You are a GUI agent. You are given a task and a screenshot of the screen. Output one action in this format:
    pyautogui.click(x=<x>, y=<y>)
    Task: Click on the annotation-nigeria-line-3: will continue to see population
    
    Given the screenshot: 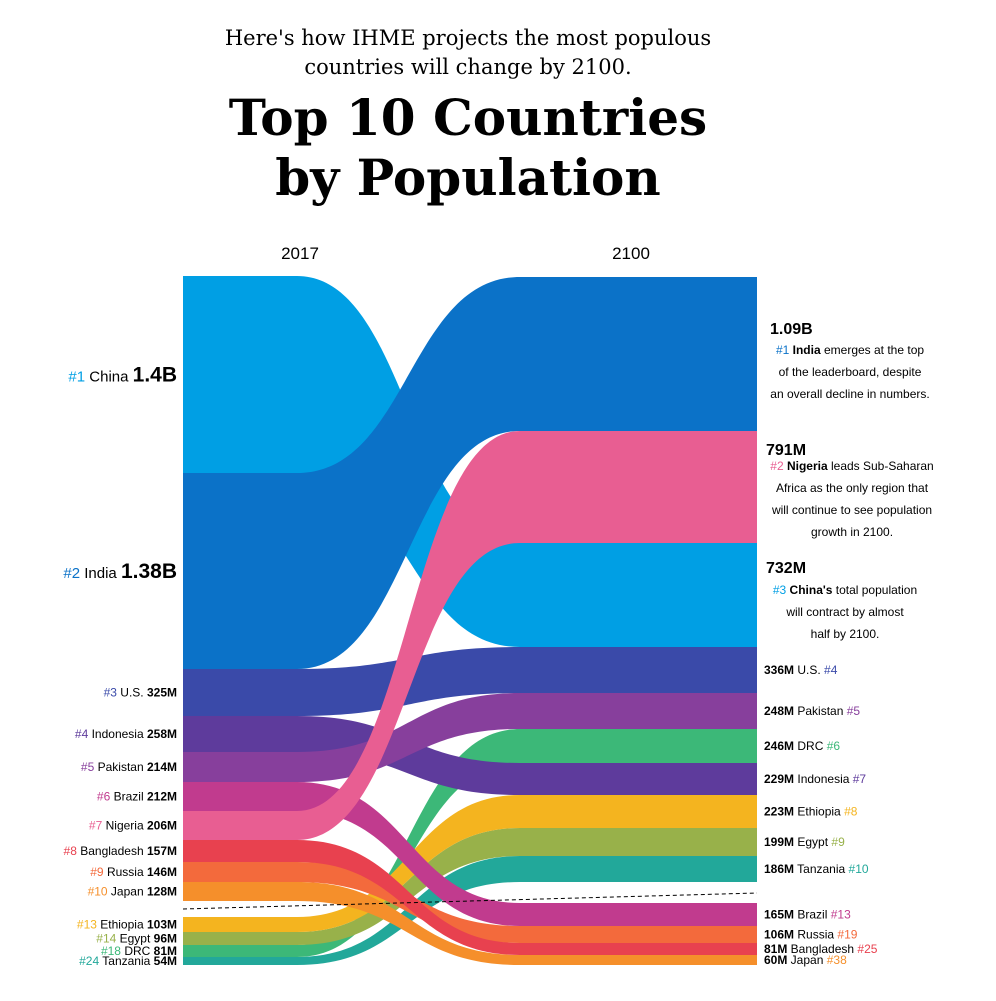 What is the action you would take?
    pyautogui.click(x=851, y=510)
    